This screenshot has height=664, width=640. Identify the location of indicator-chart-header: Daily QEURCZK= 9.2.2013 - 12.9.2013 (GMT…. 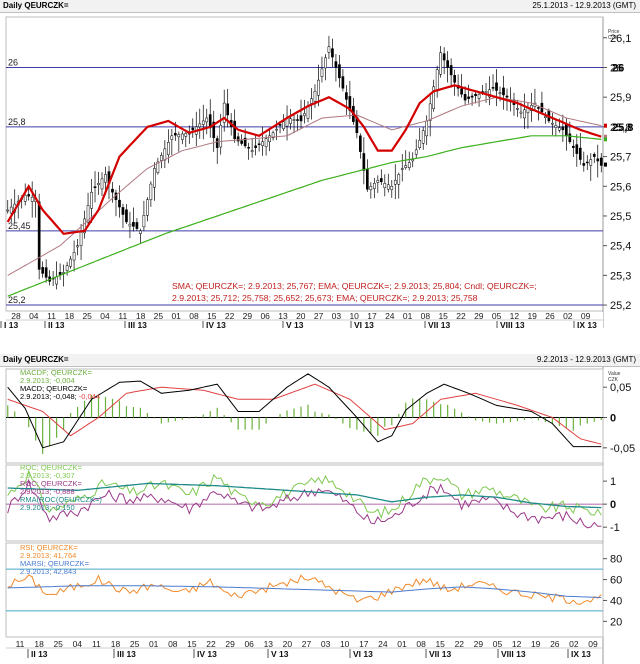
(320, 360).